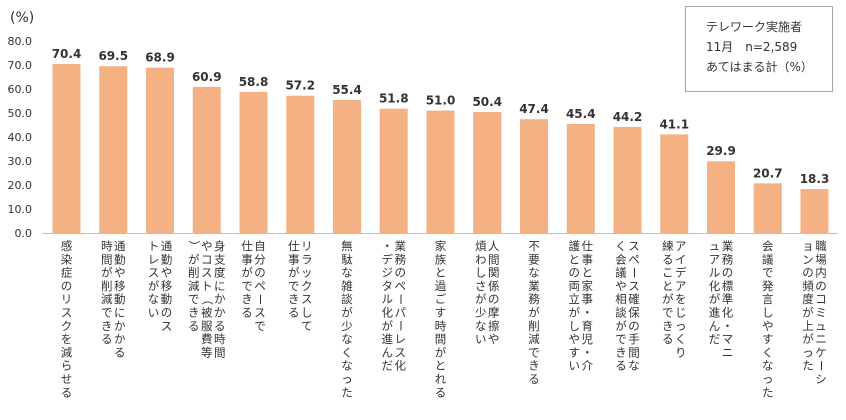 The height and width of the screenshot is (420, 846). I want to click on x-category-char: デ, so click(388, 259).